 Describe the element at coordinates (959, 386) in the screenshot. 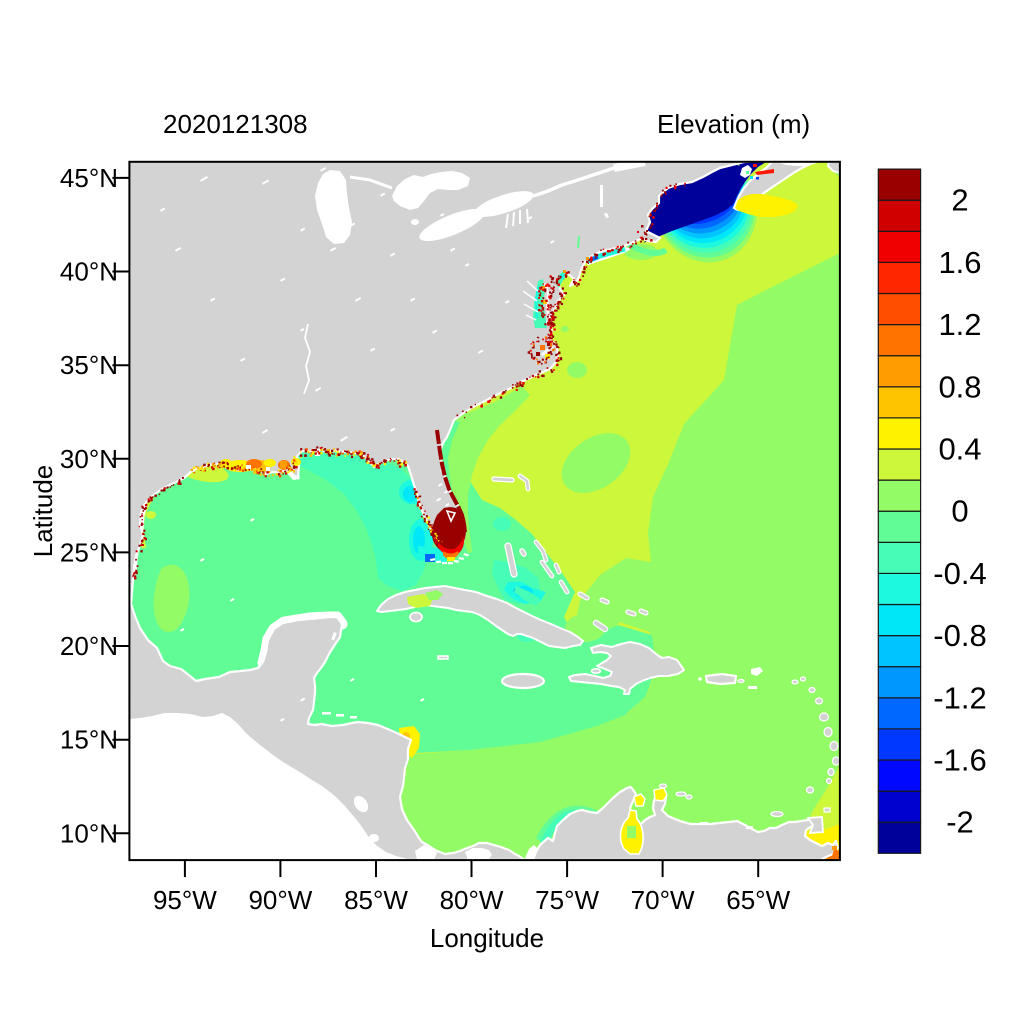

I see `svg-text: 0.8` at that location.